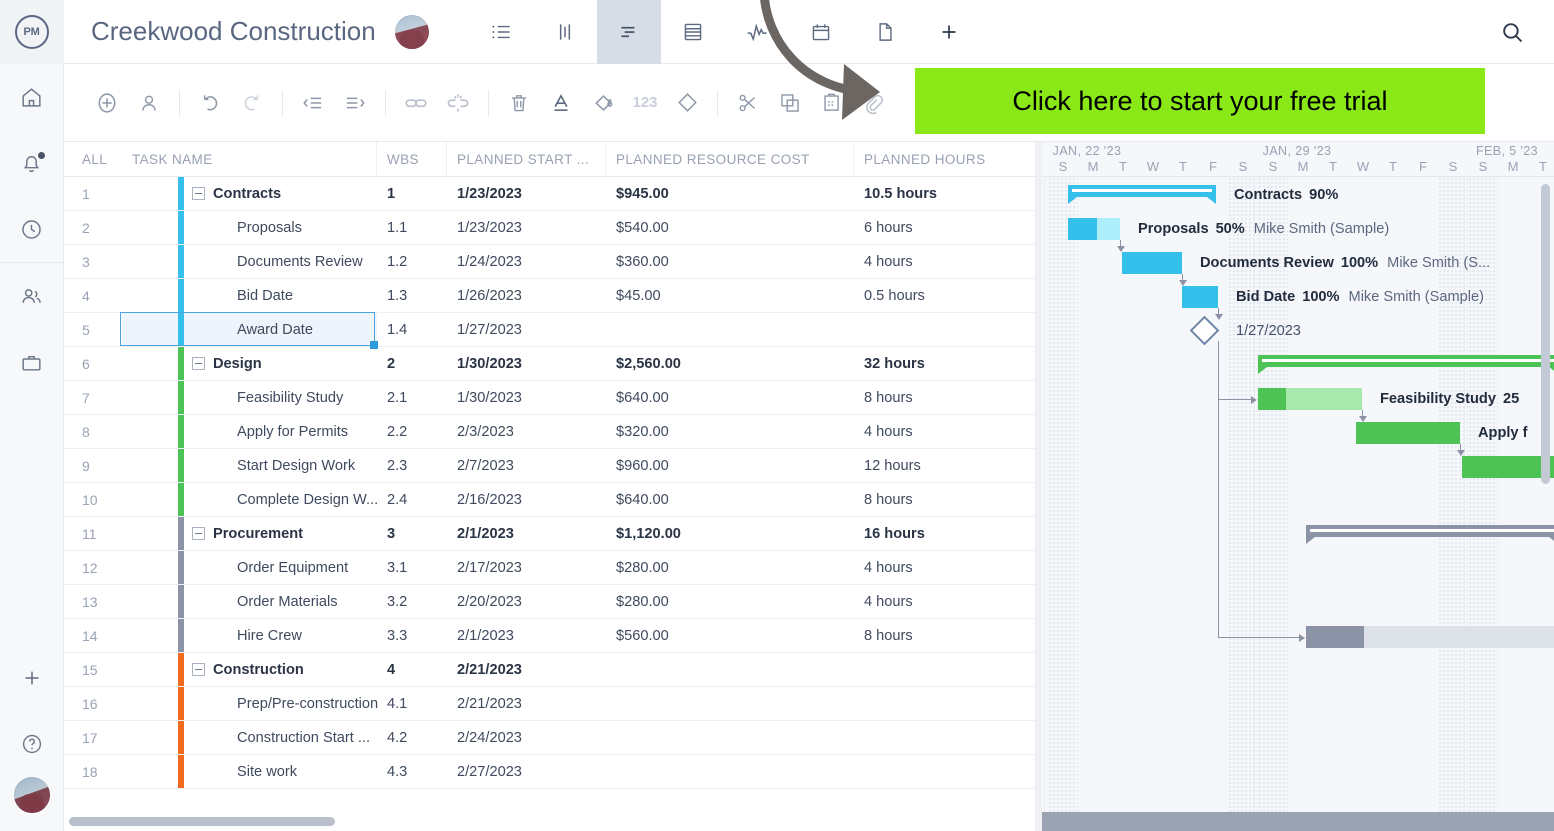  Describe the element at coordinates (874, 103) in the screenshot. I see `attachment-button` at that location.